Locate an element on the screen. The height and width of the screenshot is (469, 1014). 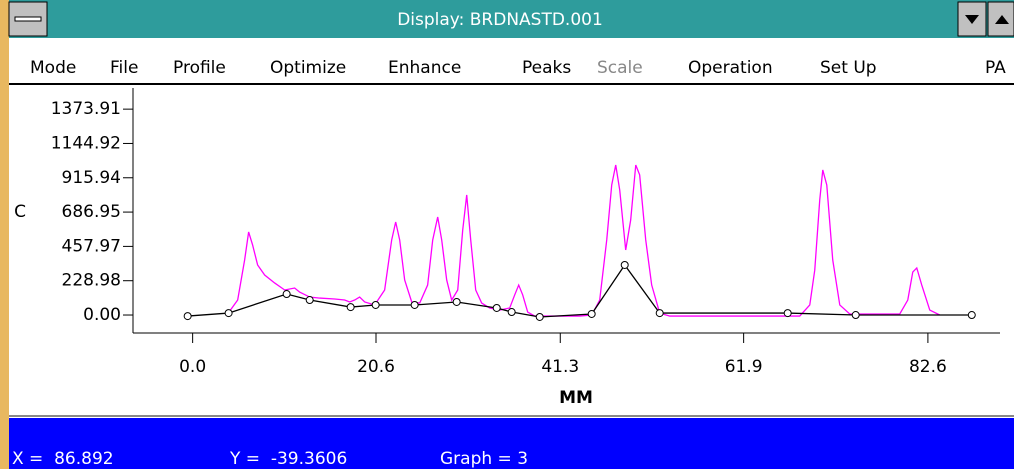
menu-item: Set Up is located at coordinates (848, 68).